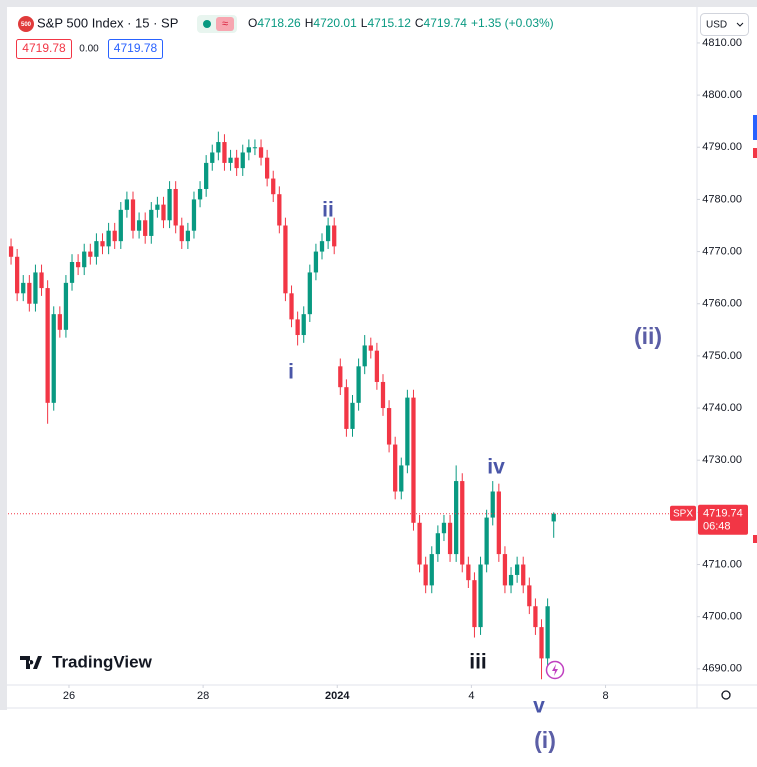 The width and height of the screenshot is (757, 767). I want to click on change: +1.35 (+0.03%), so click(512, 23).